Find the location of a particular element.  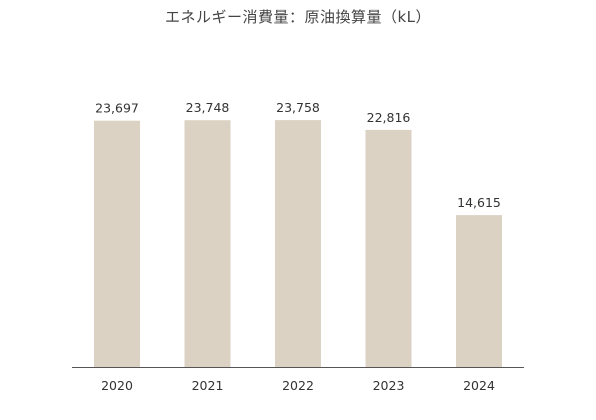

value-label-2024: 14,615 is located at coordinates (479, 202).